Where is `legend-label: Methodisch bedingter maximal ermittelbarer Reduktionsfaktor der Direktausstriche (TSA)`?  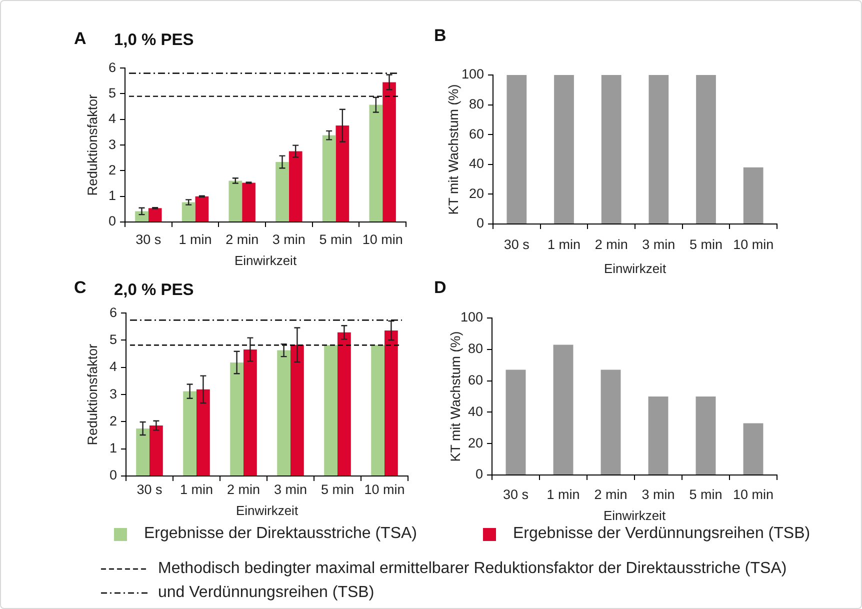
legend-label: Methodisch bedingter maximal ermittelbarer Reduktionsfaktor der Direktausstriche (TSA) is located at coordinates (472, 569).